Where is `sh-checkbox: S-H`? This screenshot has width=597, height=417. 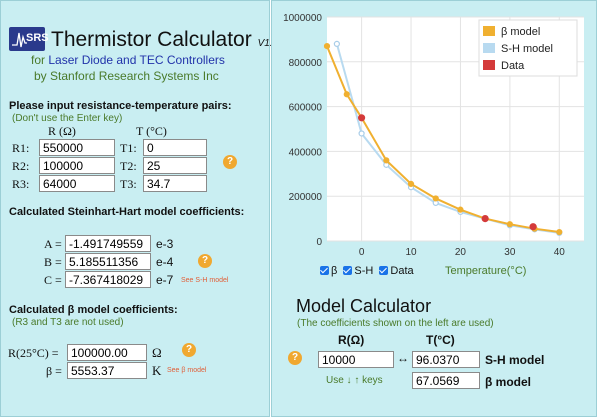
sh-checkbox: S-H is located at coordinates (358, 271).